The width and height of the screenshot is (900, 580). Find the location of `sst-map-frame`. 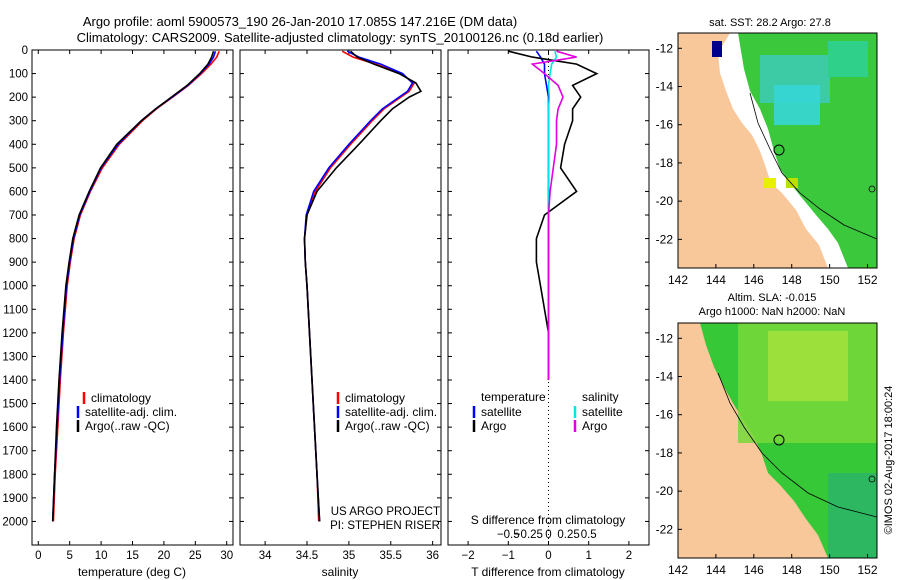

sst-map-frame is located at coordinates (777, 150).